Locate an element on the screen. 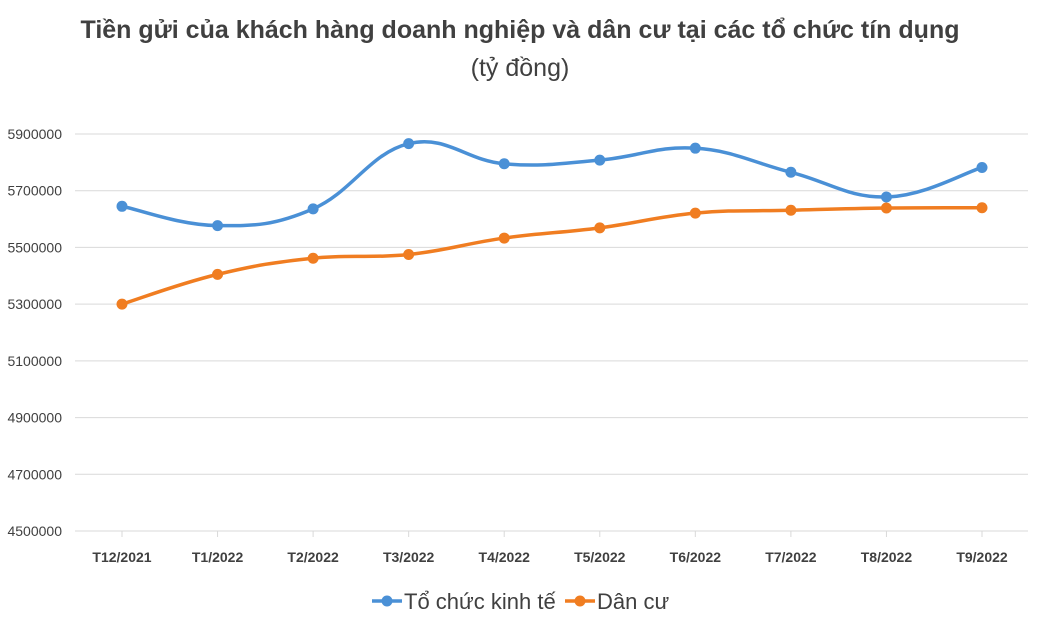  y-tick-label: 5900000 is located at coordinates (34, 134).